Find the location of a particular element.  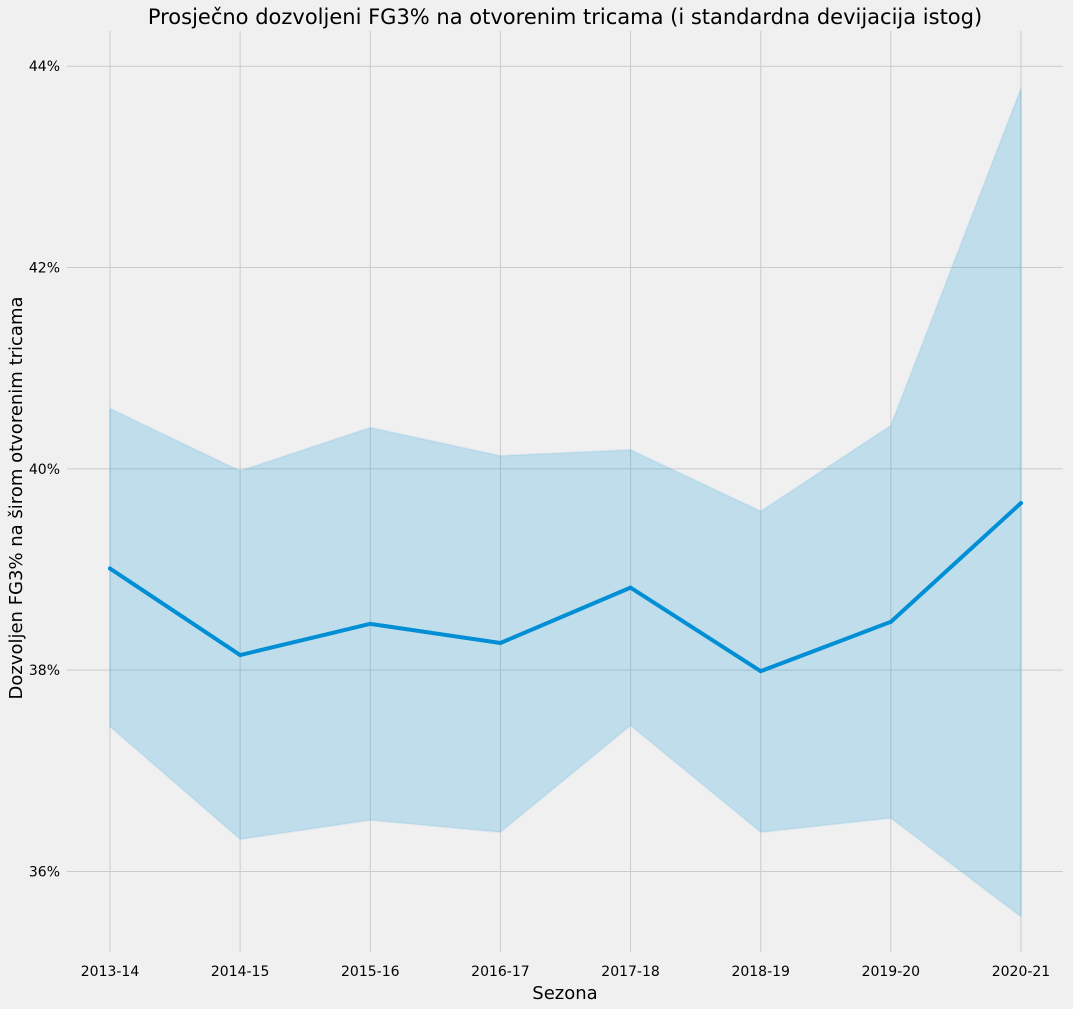

y-ticks: 36% 38% 40% 42% 44% is located at coordinates (44, 469).